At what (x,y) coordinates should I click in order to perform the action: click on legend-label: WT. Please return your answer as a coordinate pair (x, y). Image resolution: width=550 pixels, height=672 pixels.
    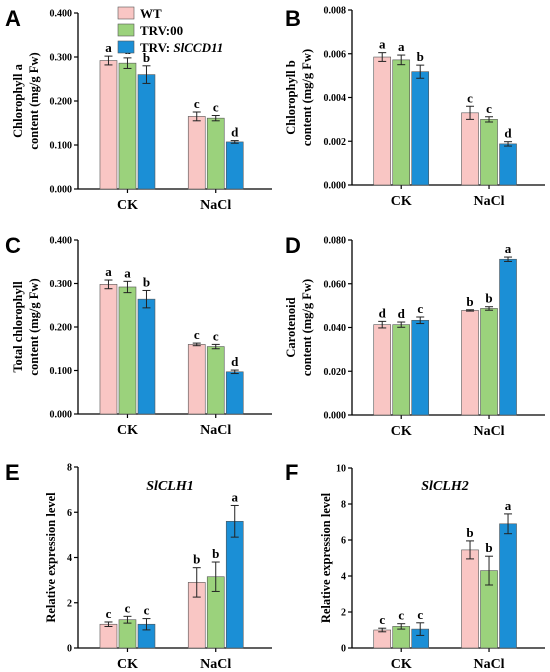
    Looking at the image, I should click on (151, 13).